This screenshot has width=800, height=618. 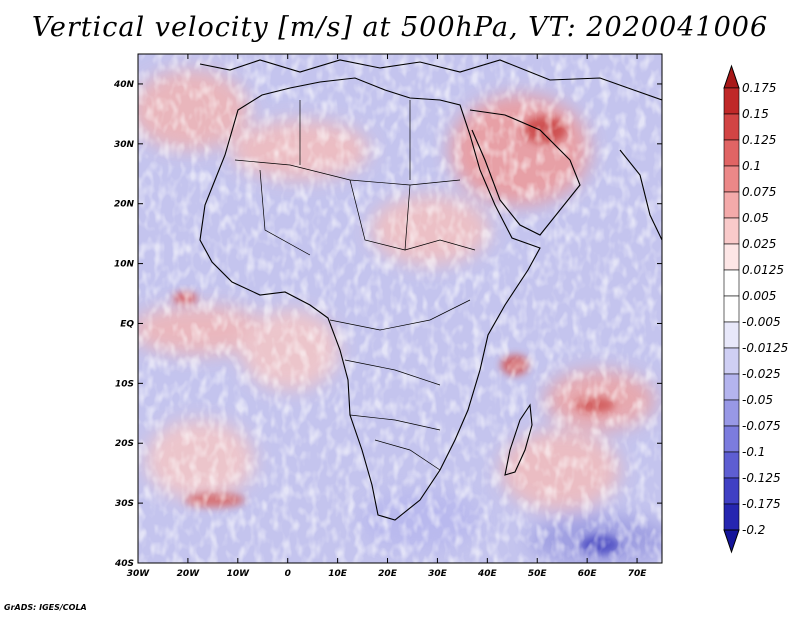 I want to click on colorbar-label: -0.175, so click(x=761, y=504).